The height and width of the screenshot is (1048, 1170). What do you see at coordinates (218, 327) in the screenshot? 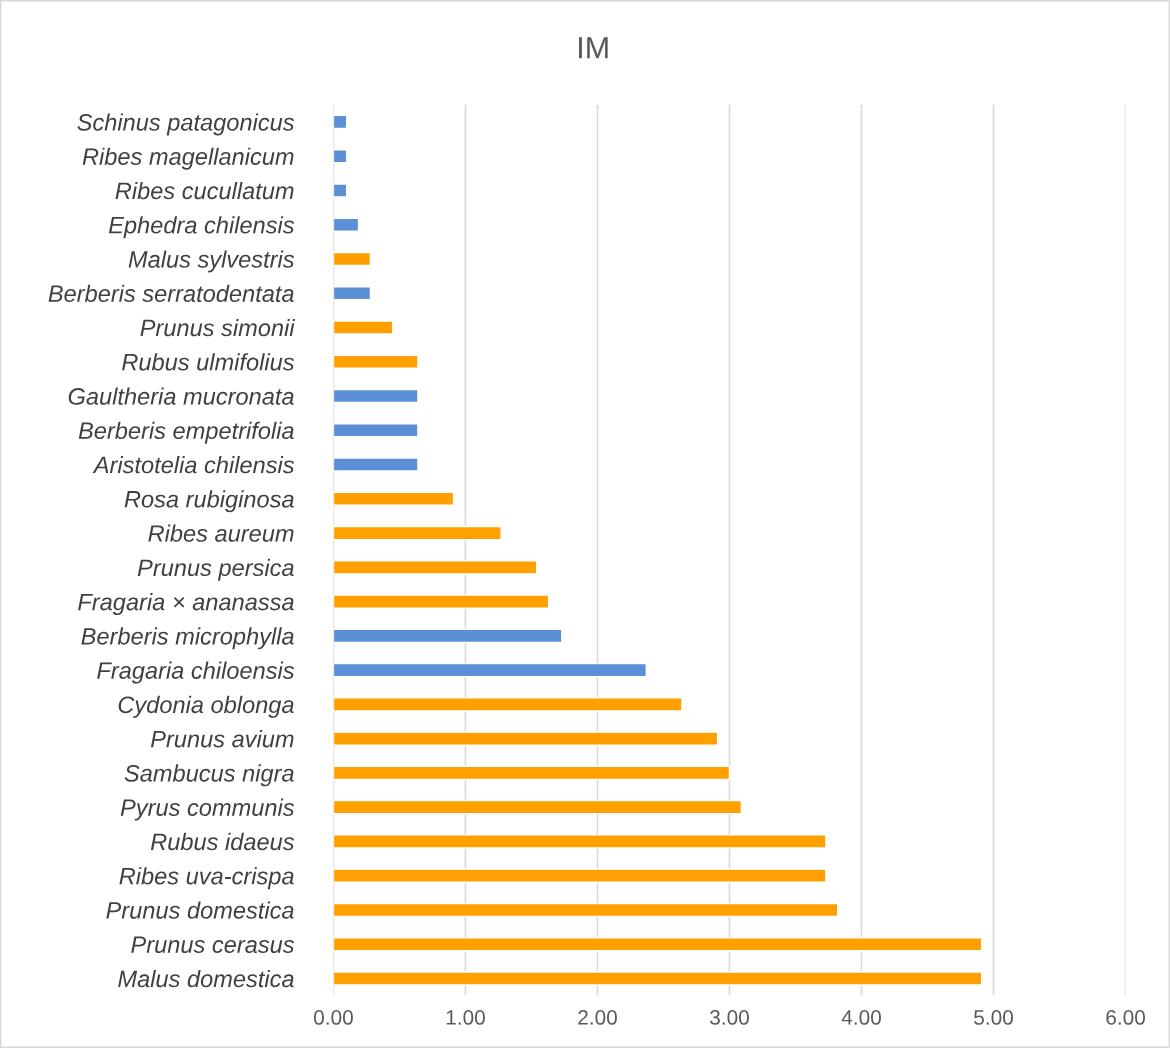
I see `y-tick-label: Prunus simonii` at bounding box center [218, 327].